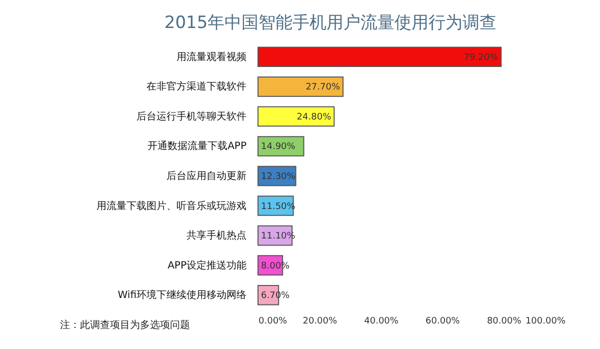  Describe the element at coordinates (443, 321) in the screenshot. I see `x-tick-label: 60.00%` at that location.